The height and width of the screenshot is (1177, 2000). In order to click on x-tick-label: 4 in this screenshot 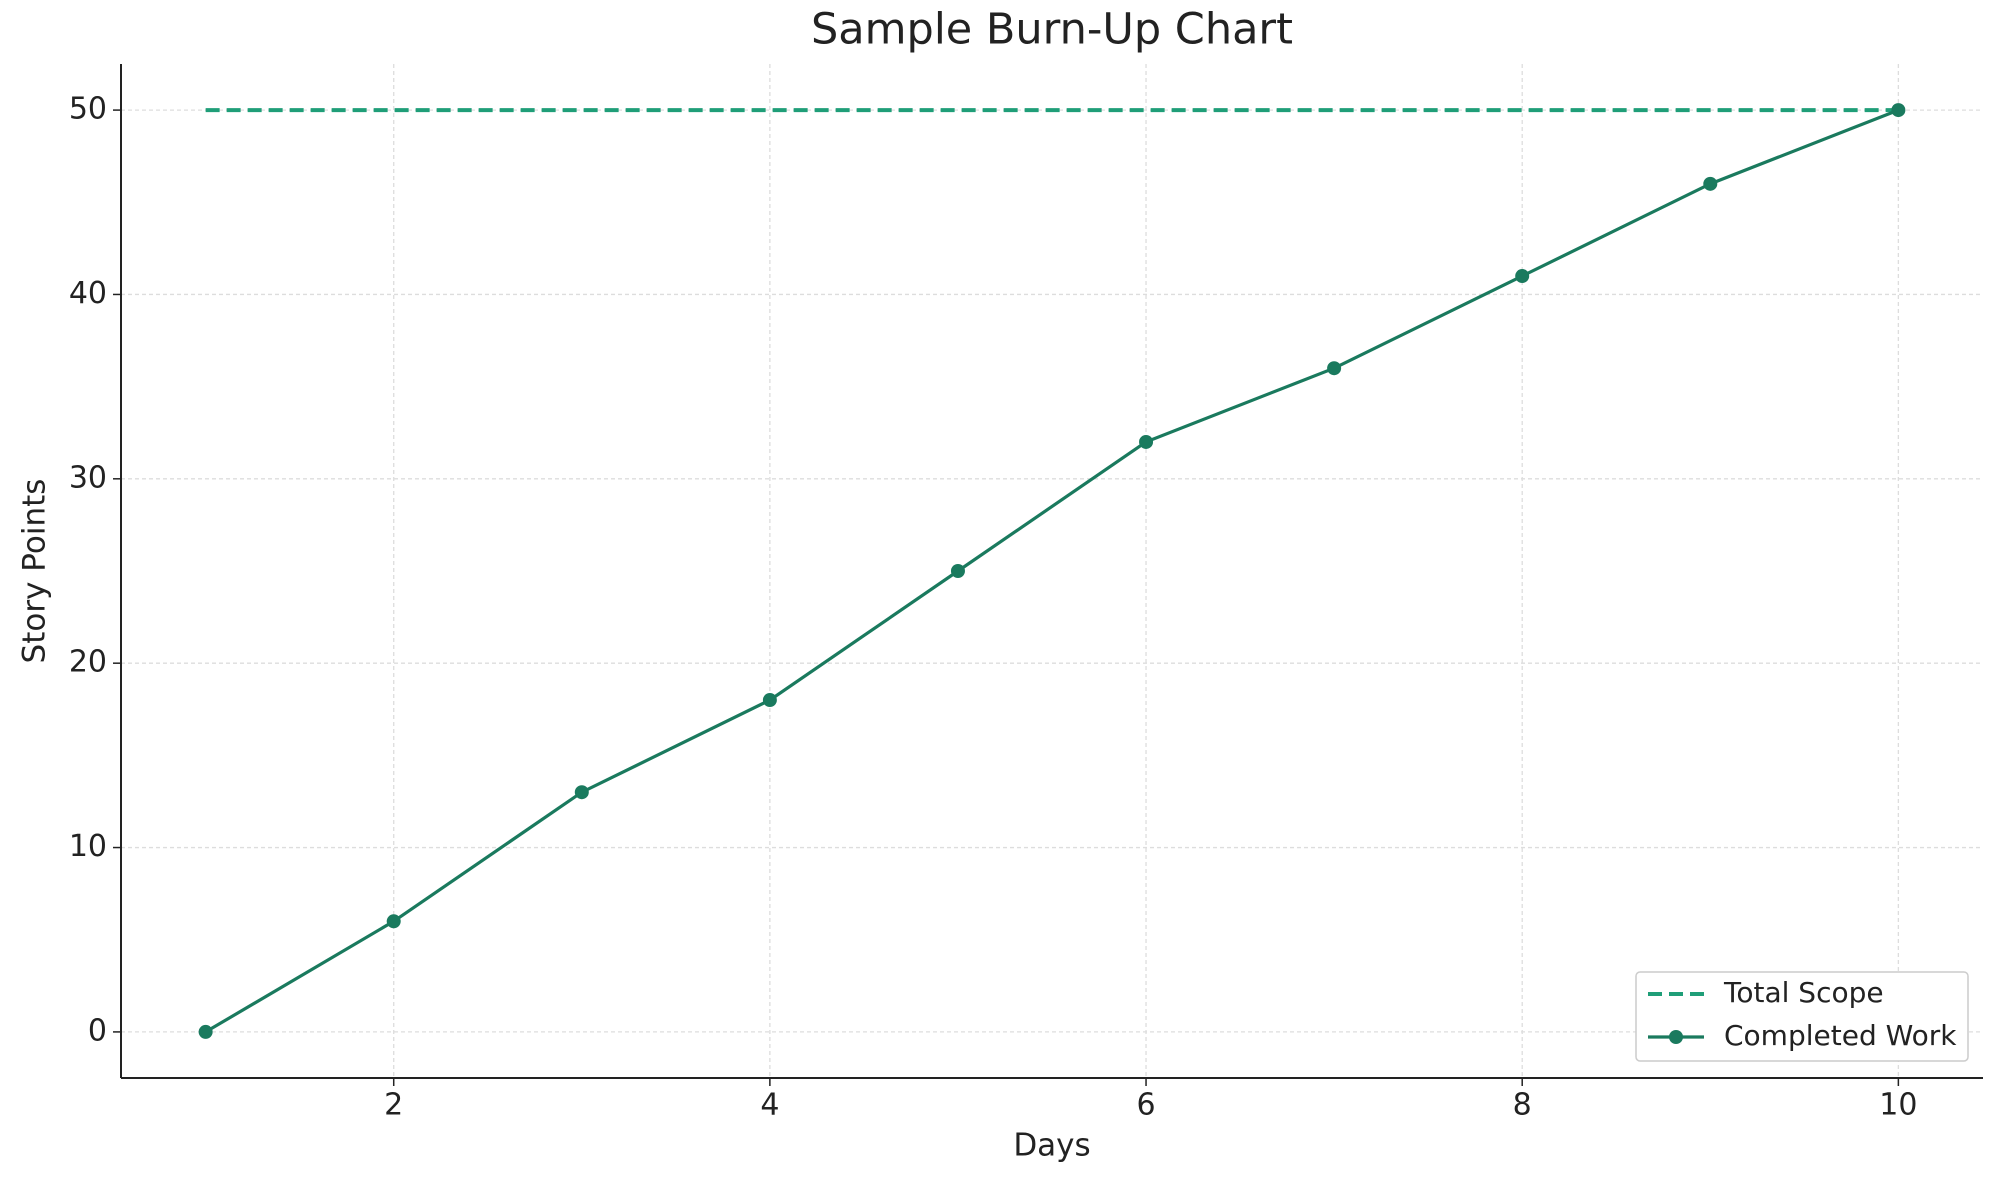, I will do `click(769, 1105)`.